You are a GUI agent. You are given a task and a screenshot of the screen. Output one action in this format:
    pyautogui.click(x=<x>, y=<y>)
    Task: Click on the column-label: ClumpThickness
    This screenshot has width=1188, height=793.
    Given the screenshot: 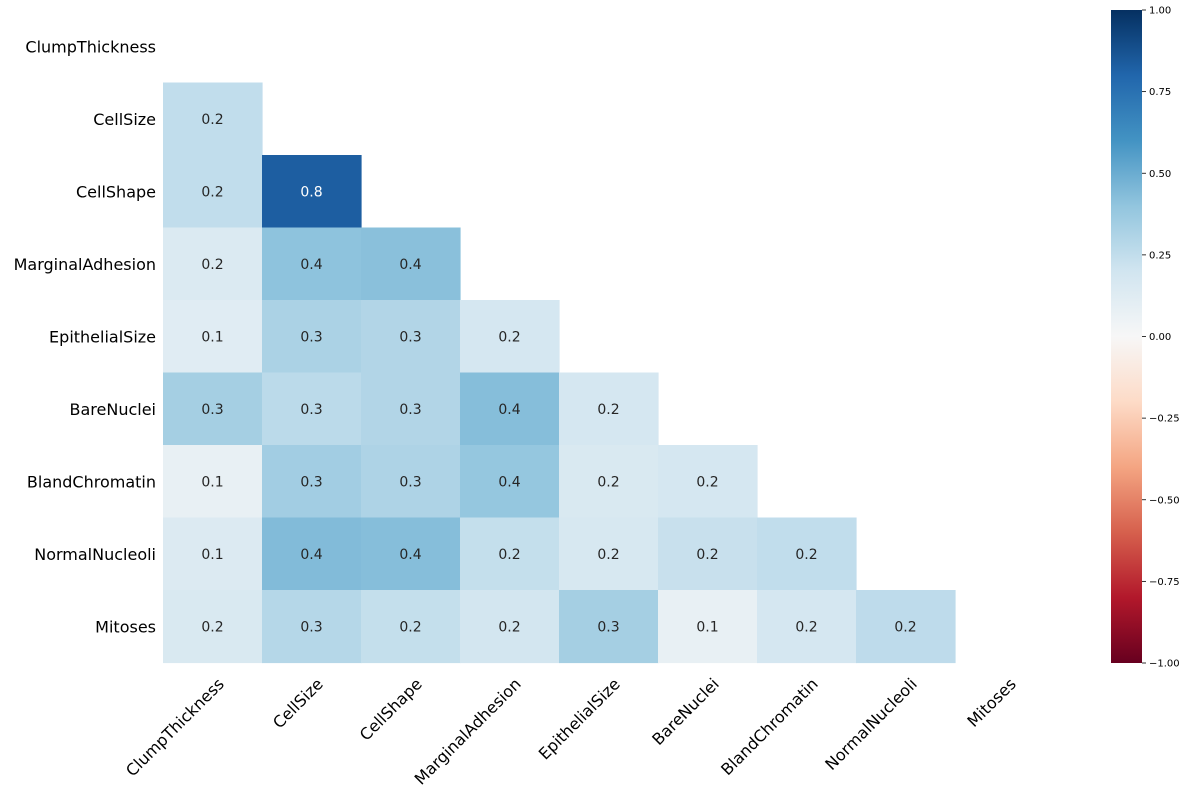 What is the action you would take?
    pyautogui.click(x=175, y=727)
    